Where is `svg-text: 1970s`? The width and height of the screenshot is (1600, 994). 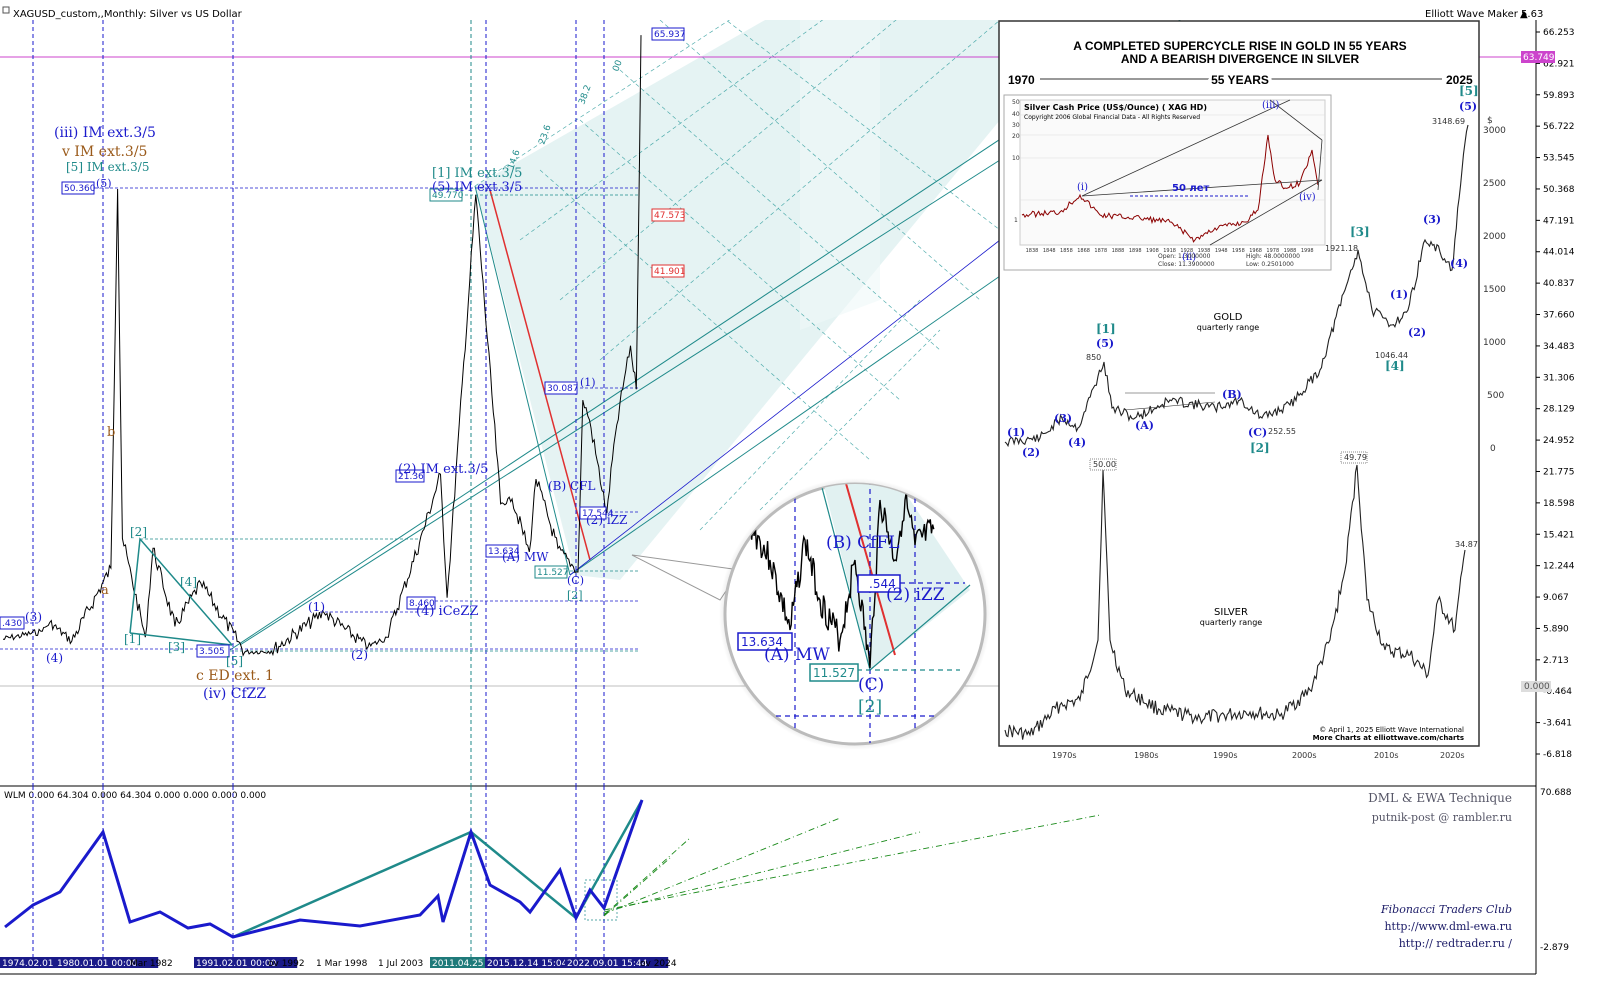 svg-text: 1970s is located at coordinates (1064, 755).